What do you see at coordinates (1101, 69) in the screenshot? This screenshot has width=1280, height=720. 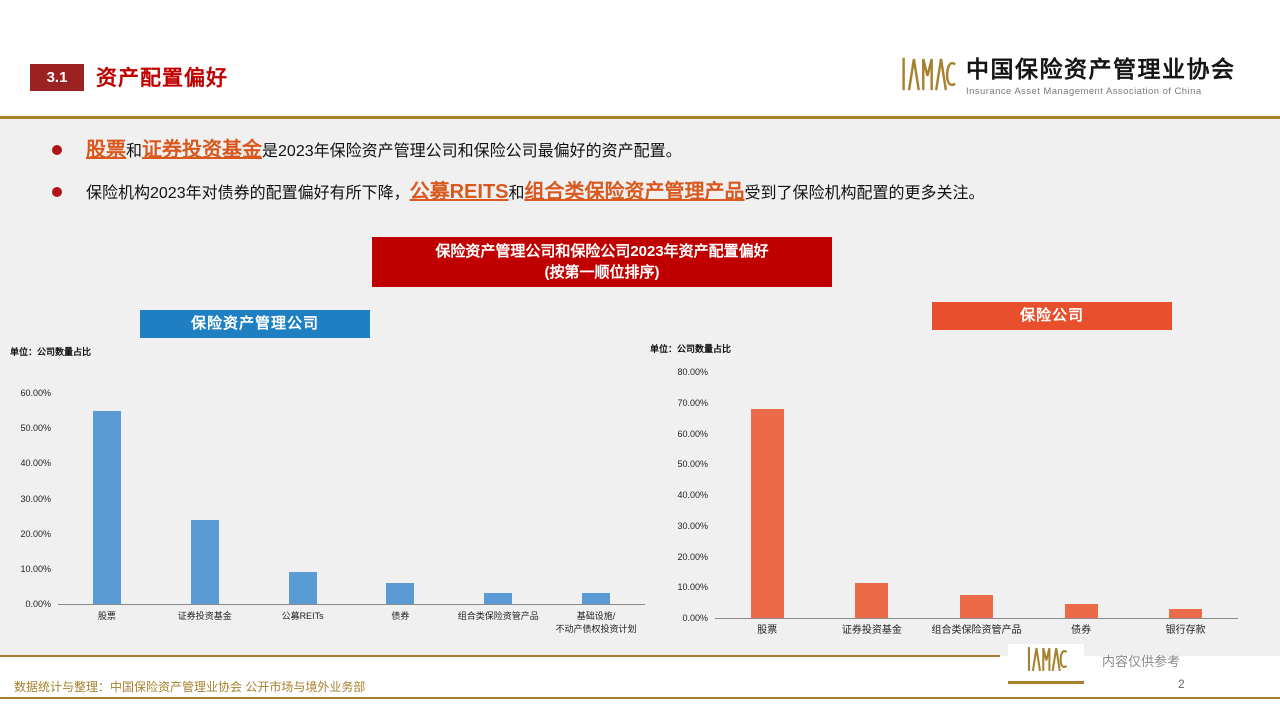 I see `logo-chinese-name: 中国保险资产管理业协会` at bounding box center [1101, 69].